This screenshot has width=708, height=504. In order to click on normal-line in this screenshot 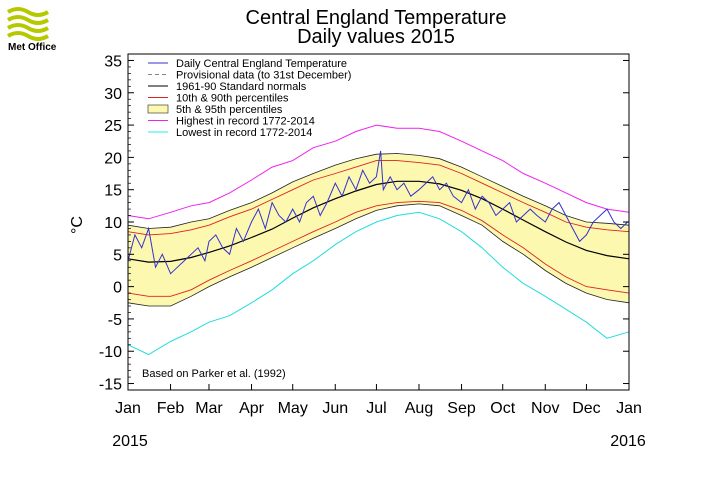, I will do `click(378, 221)`.